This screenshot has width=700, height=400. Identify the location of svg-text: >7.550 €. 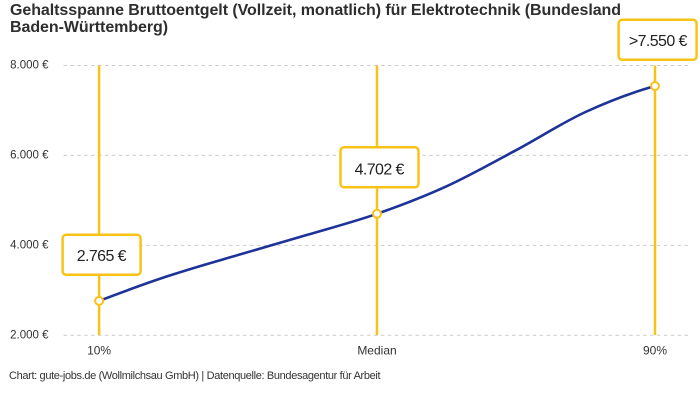
(658, 41).